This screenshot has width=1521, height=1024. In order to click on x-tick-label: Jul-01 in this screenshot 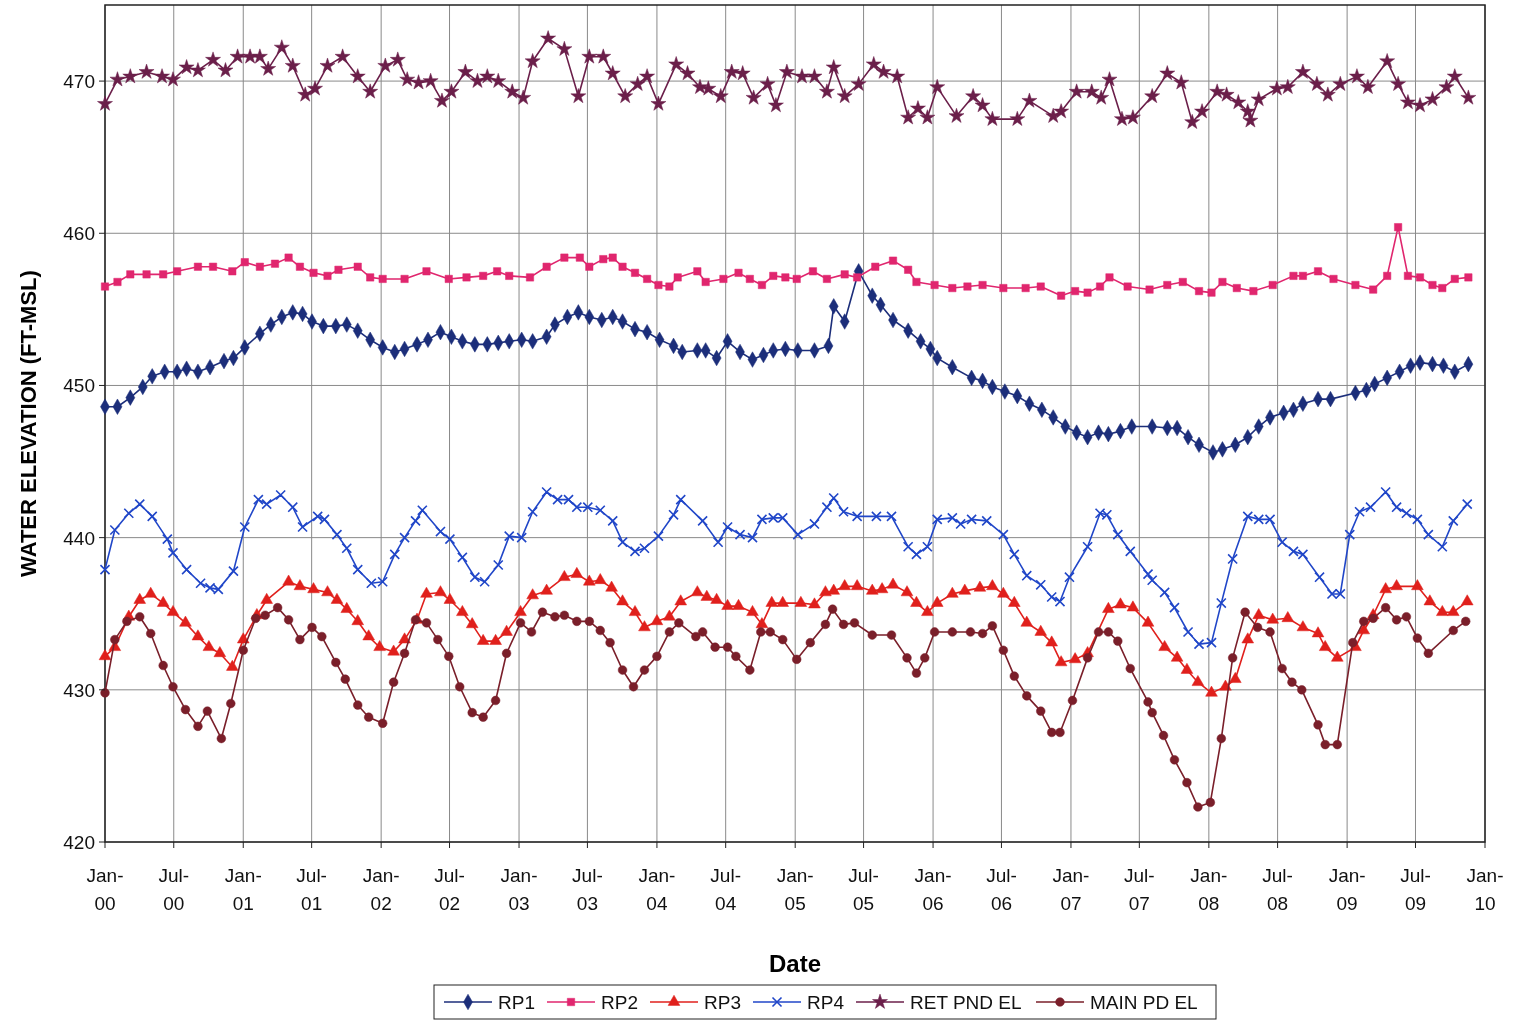, I will do `click(311, 889)`.